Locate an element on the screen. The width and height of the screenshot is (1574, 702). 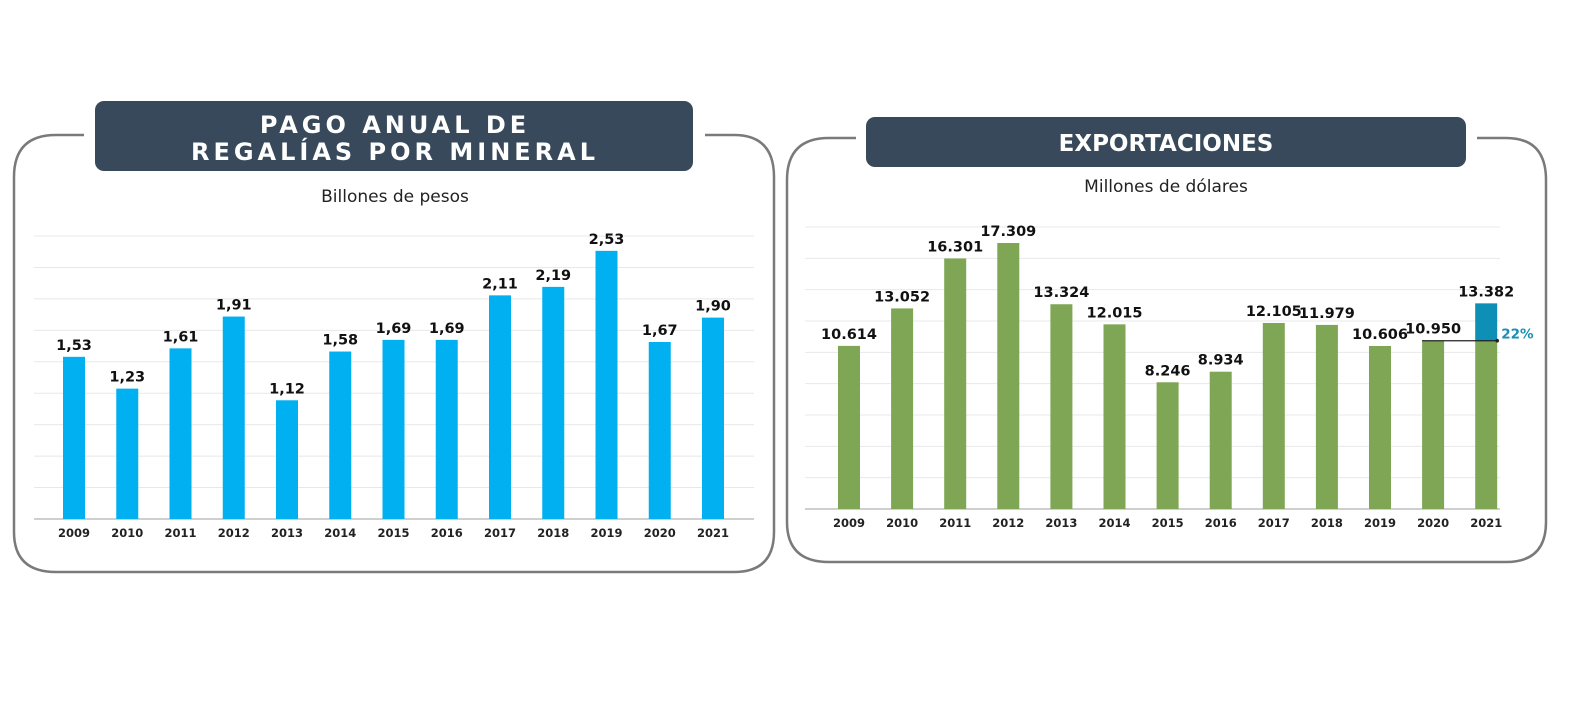
title: EXPORTACIONES is located at coordinates (1166, 144).